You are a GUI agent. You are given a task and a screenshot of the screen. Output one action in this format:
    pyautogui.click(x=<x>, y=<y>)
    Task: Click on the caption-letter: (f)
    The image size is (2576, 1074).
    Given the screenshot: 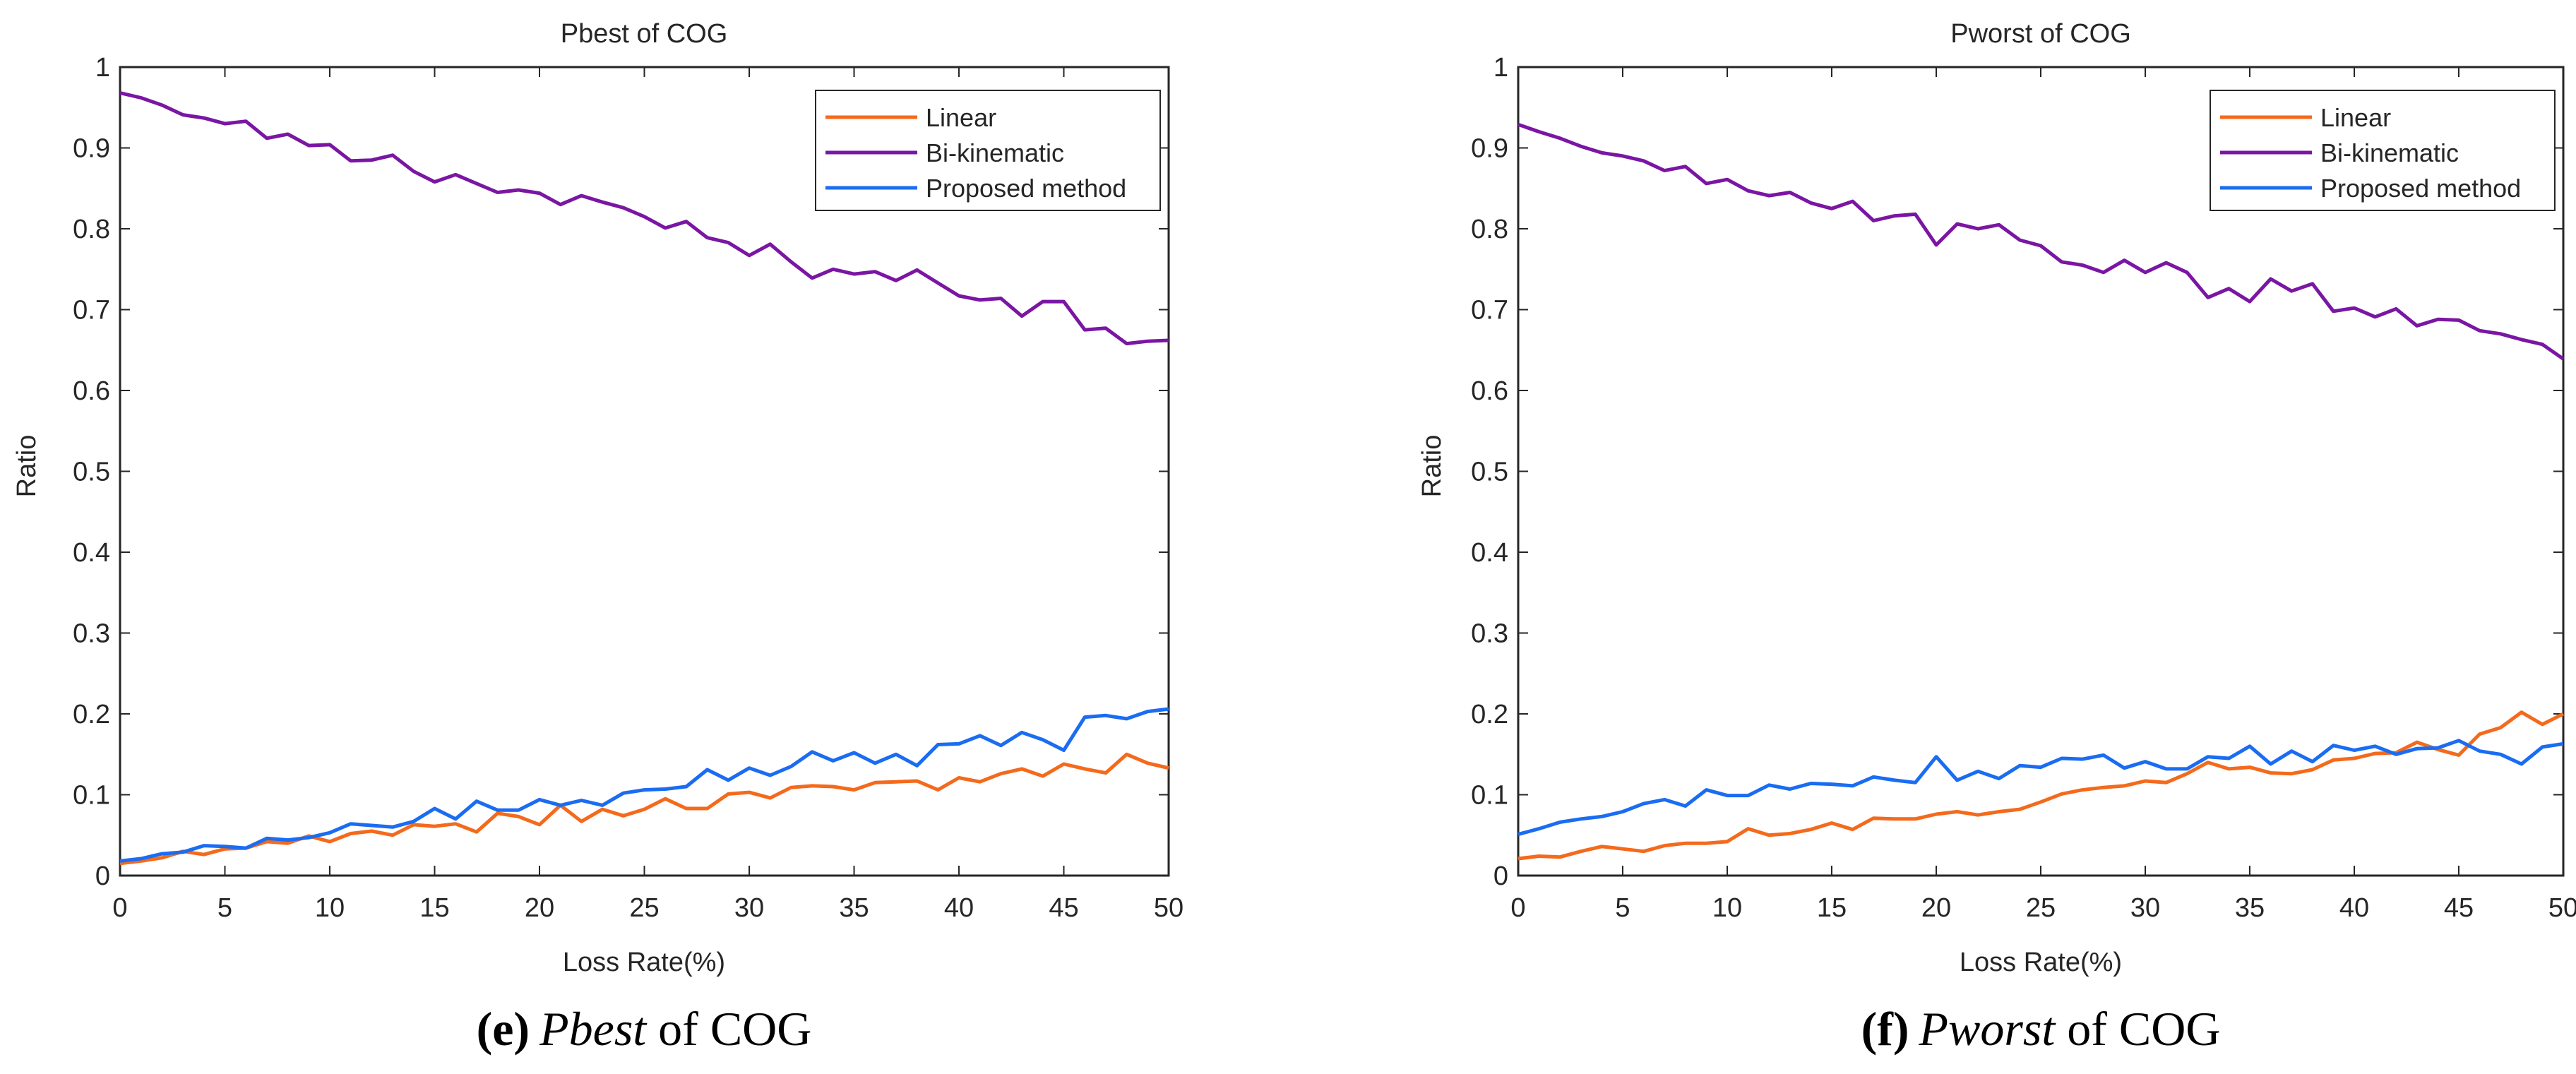 What is the action you would take?
    pyautogui.click(x=1885, y=1029)
    